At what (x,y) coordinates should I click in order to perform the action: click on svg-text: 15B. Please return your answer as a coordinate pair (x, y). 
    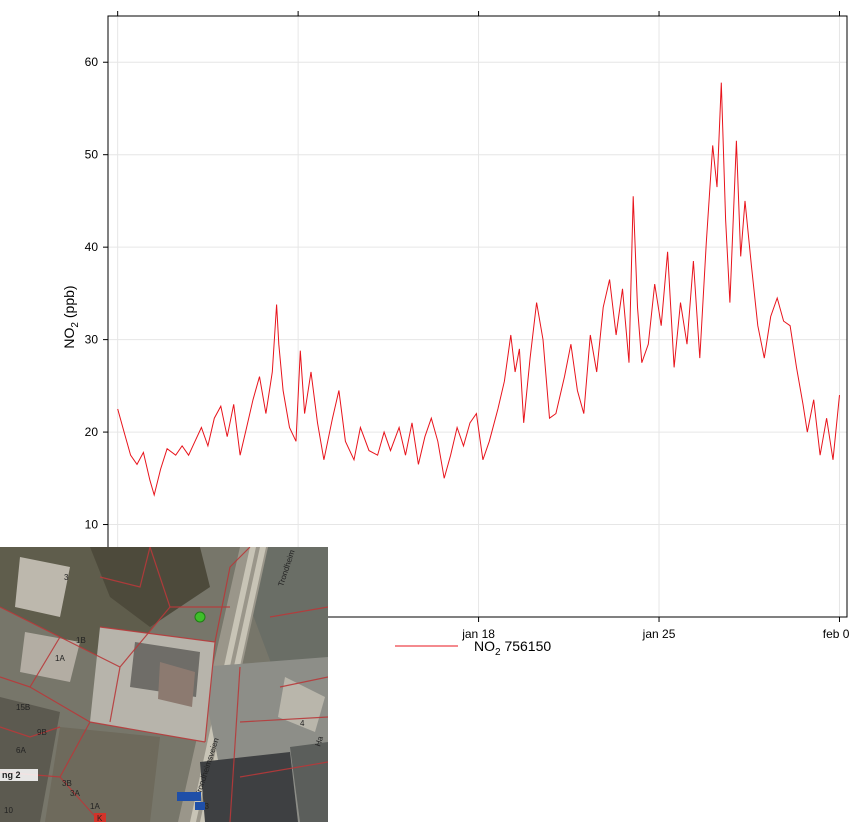
    Looking at the image, I should click on (23, 707).